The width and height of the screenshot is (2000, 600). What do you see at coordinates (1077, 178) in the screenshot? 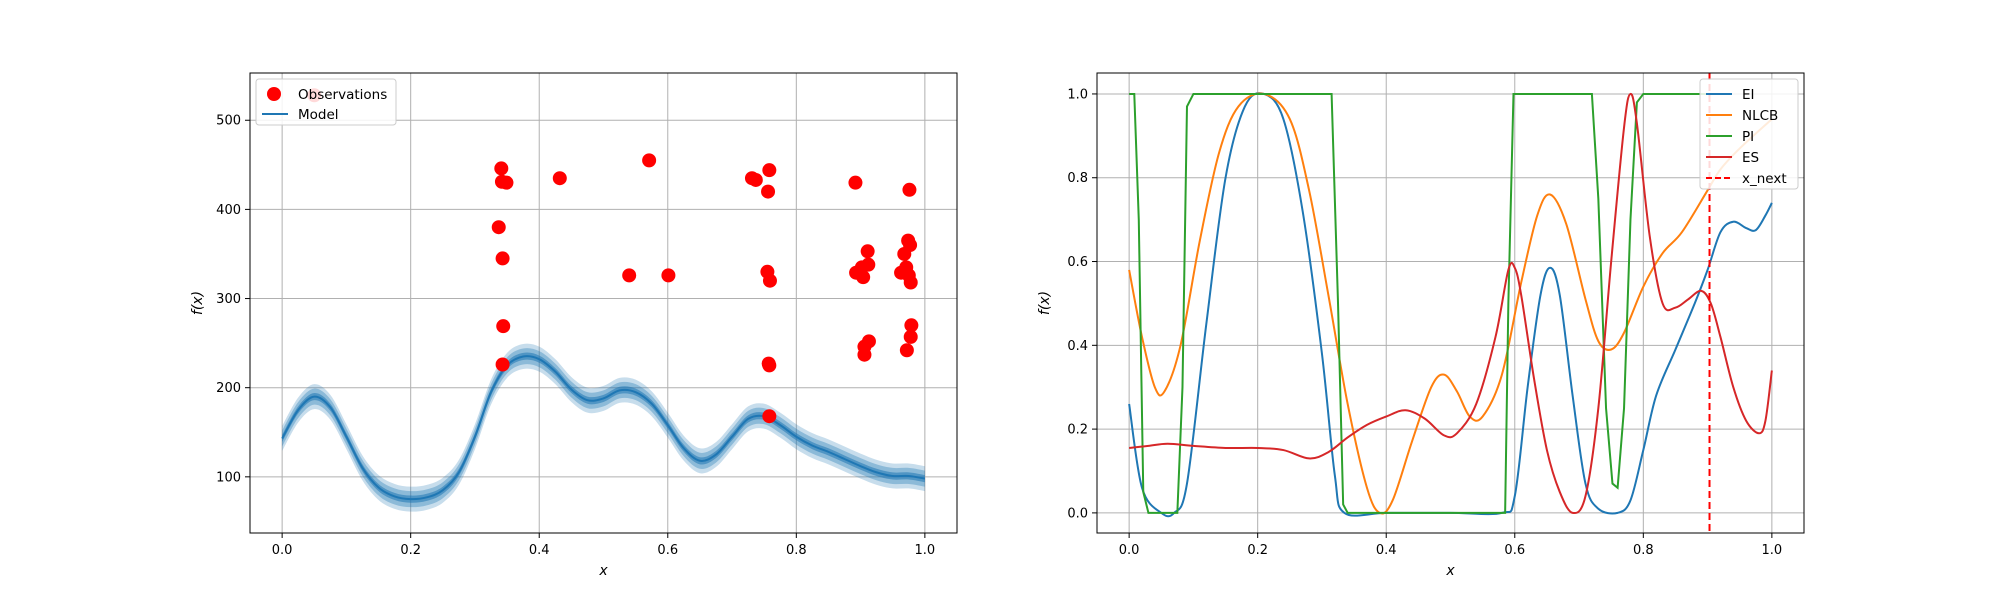
I see `y-tick-label: 0.8` at bounding box center [1077, 178].